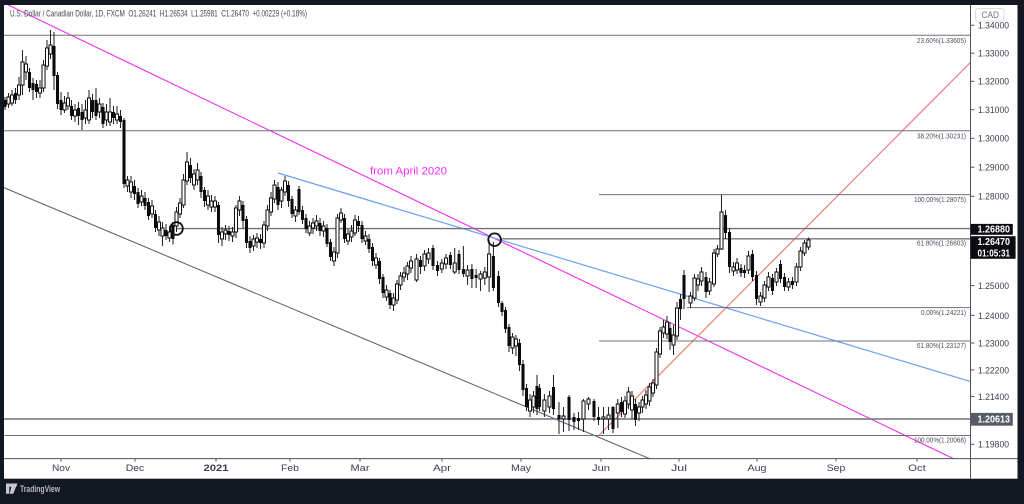 The image size is (1024, 504). Describe the element at coordinates (601, 468) in the screenshot. I see `svg-text: Jun` at that location.